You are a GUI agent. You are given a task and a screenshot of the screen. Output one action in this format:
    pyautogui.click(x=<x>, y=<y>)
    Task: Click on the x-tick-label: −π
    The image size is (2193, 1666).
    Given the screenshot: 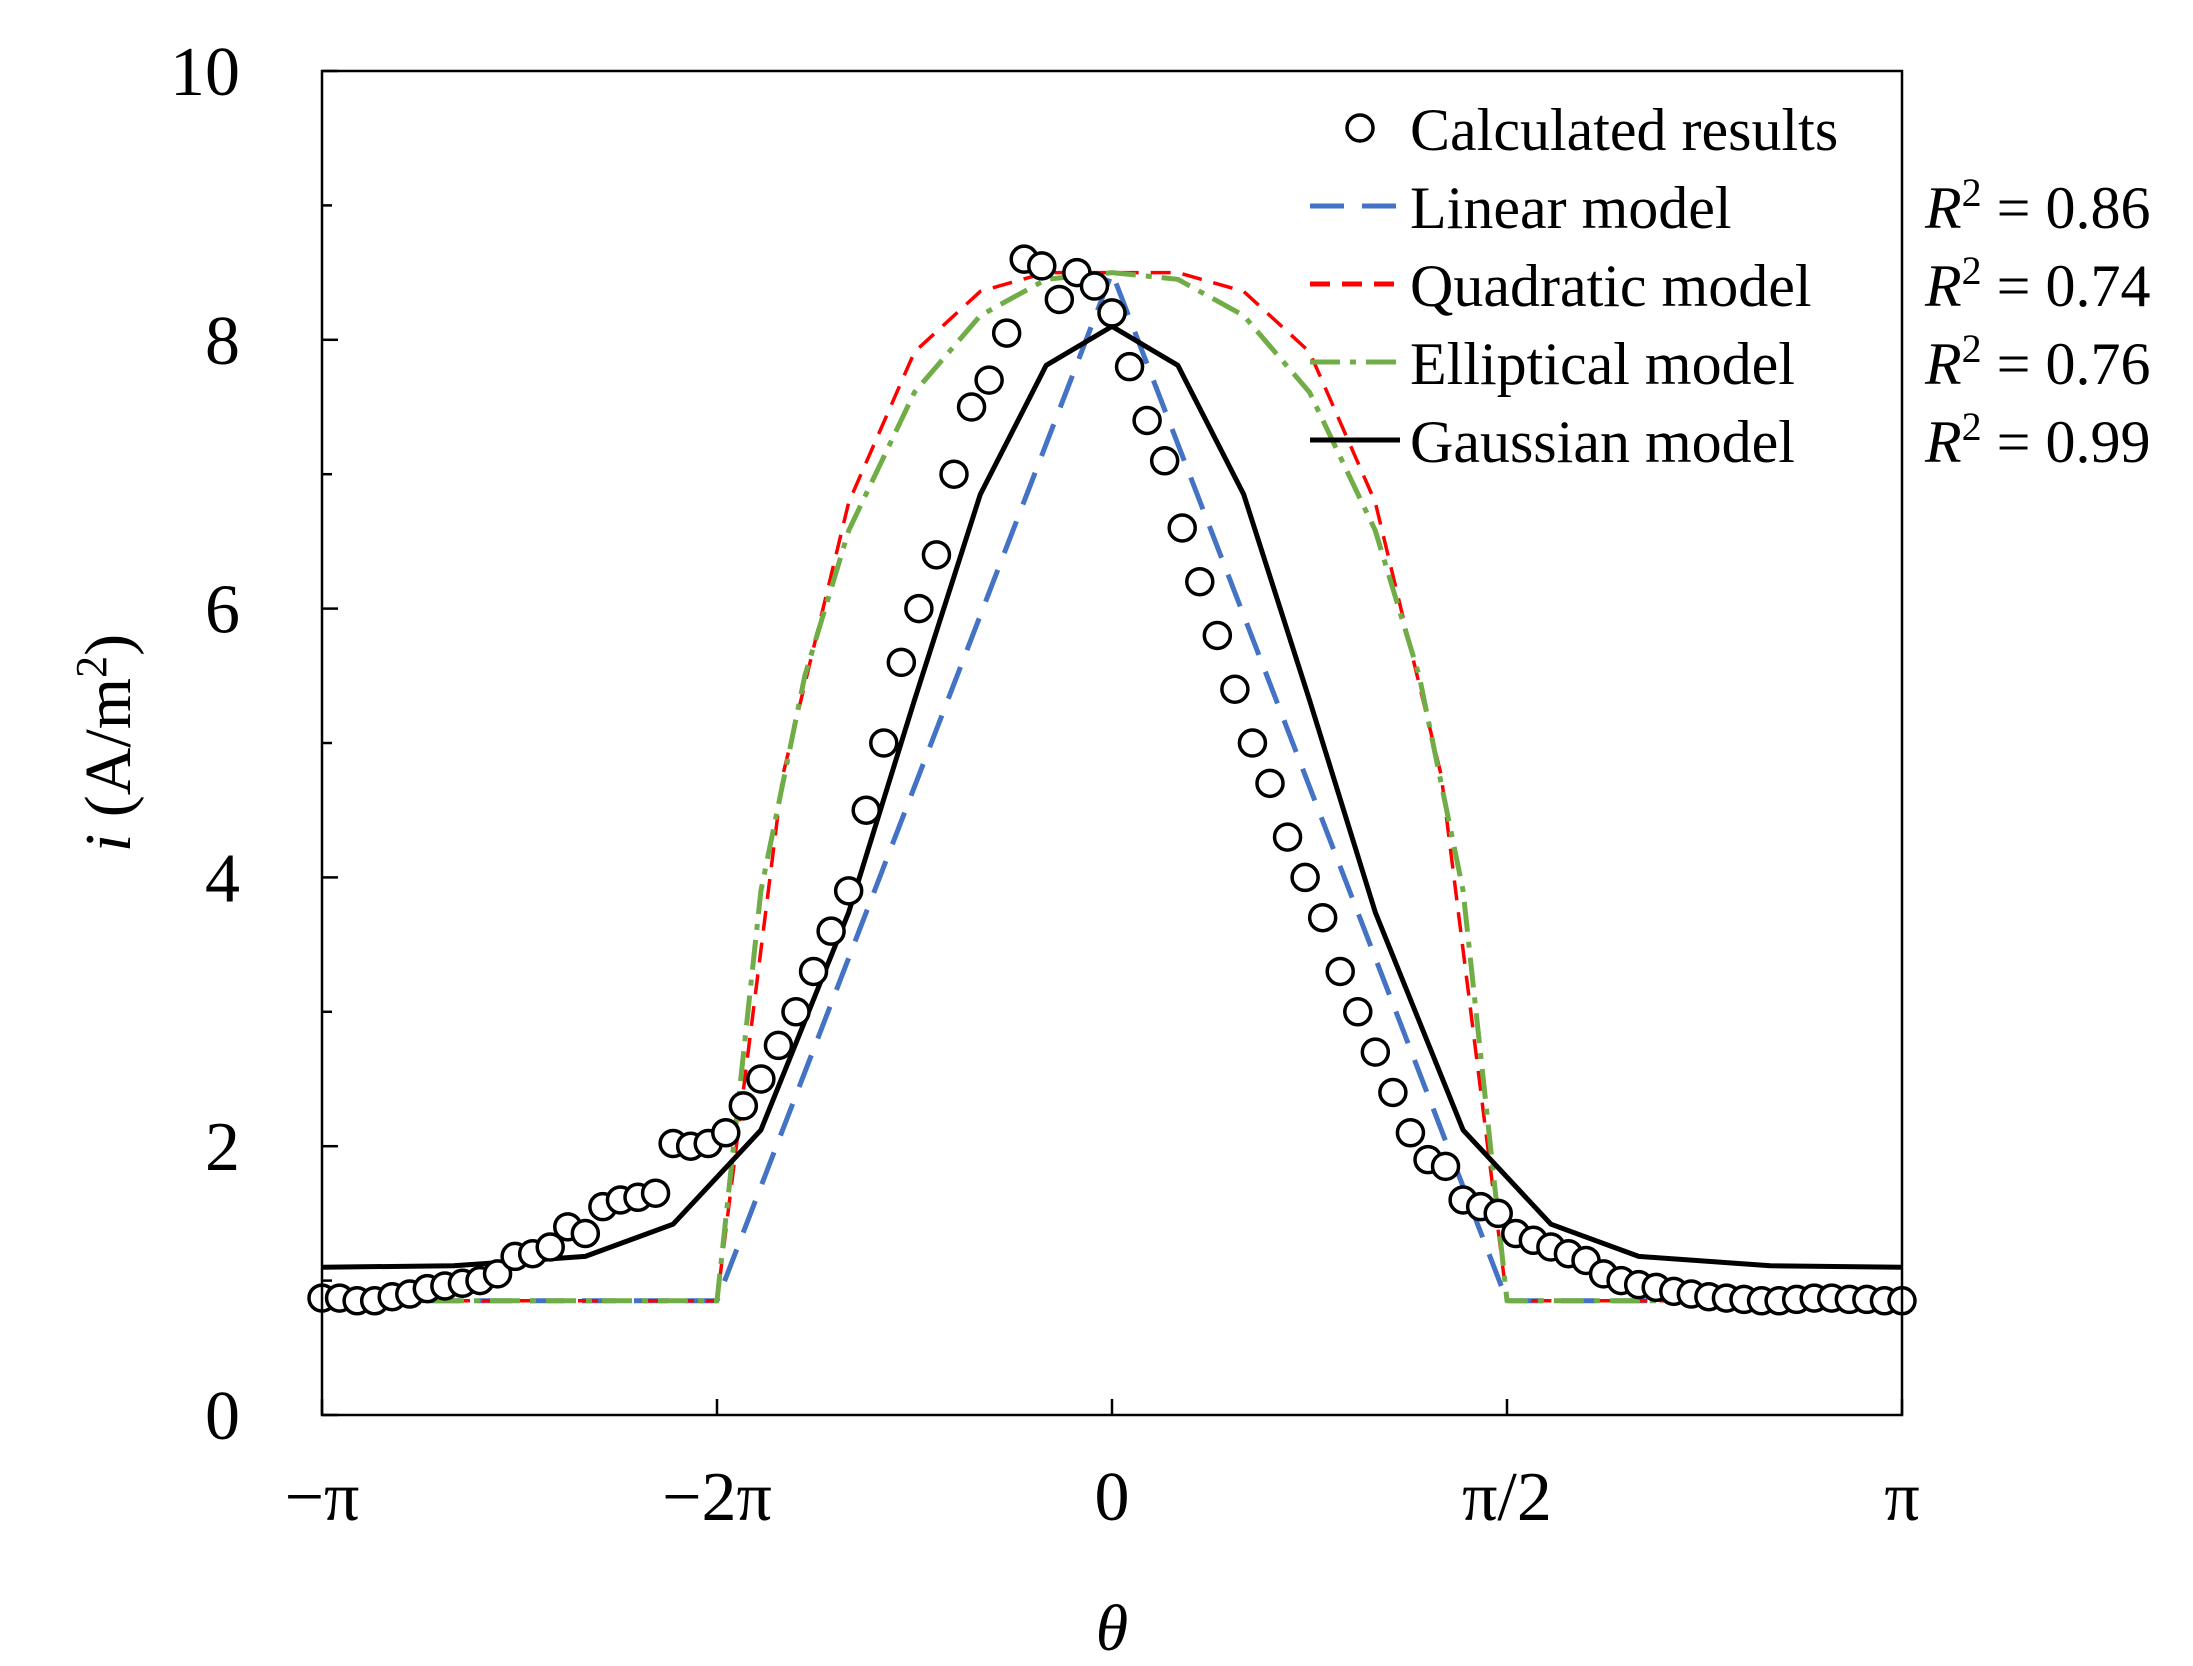 What is the action you would take?
    pyautogui.click(x=322, y=1497)
    